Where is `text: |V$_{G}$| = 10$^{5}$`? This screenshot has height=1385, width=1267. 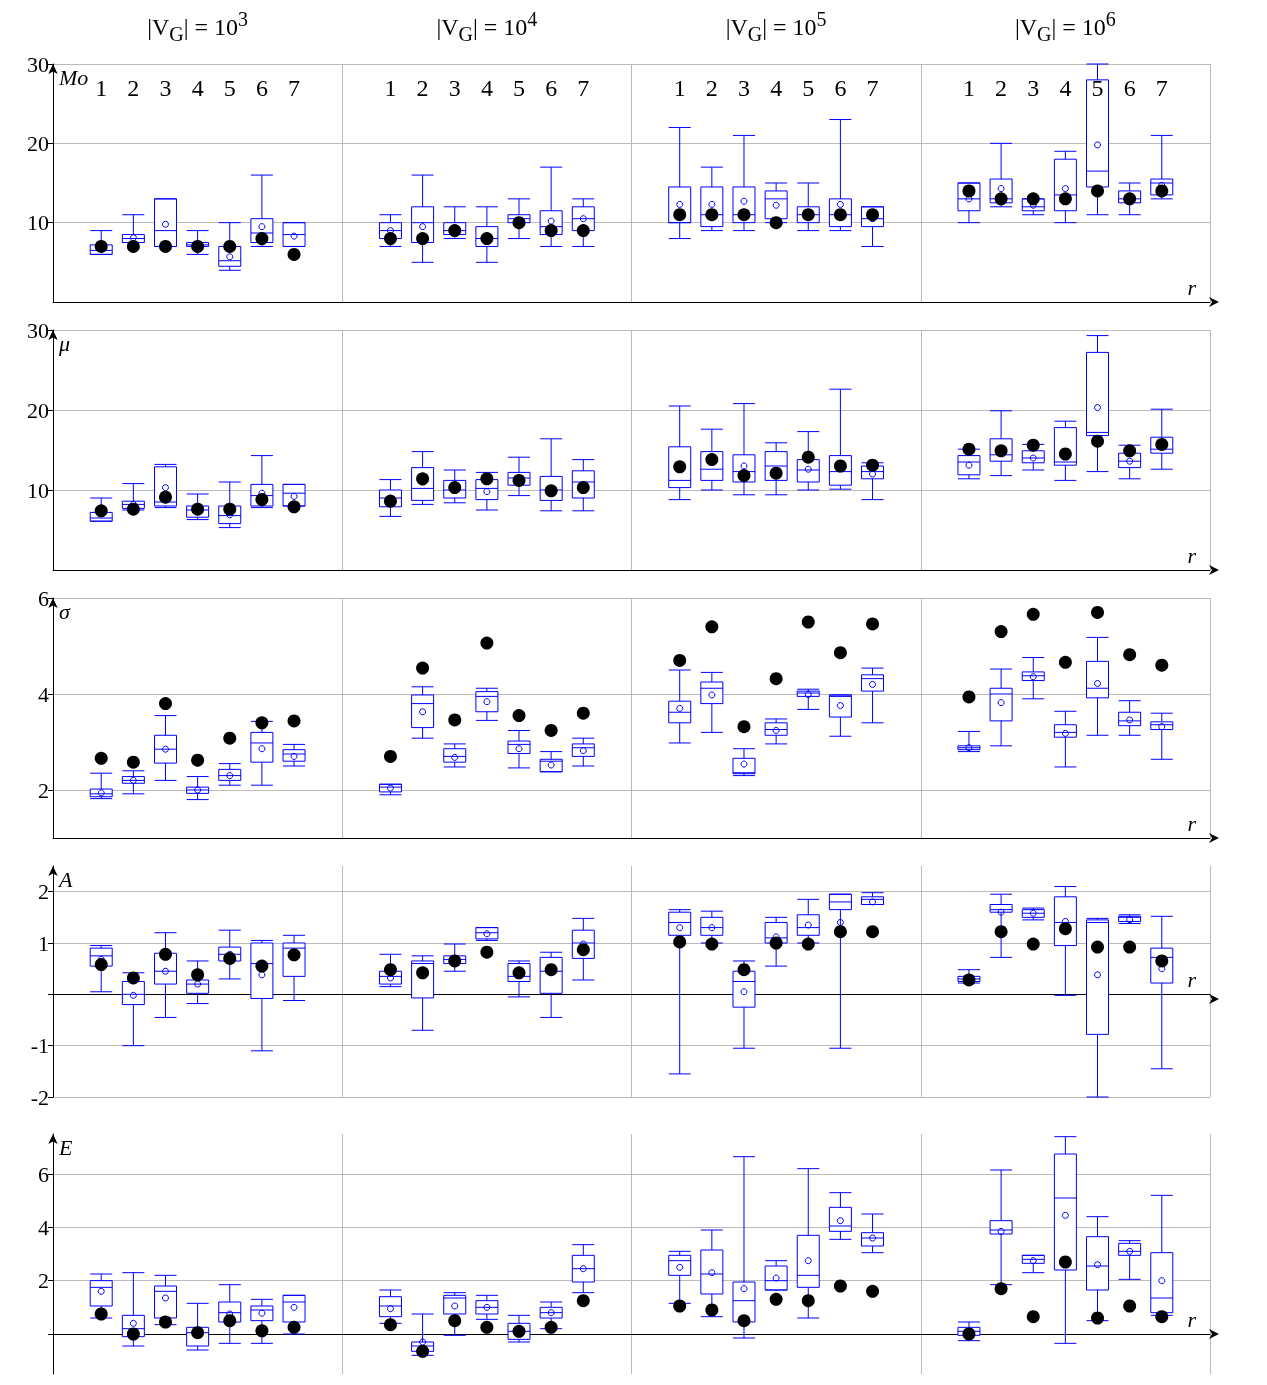
text: |V$_{G}$| = 10$^{5}$ is located at coordinates (776, 27).